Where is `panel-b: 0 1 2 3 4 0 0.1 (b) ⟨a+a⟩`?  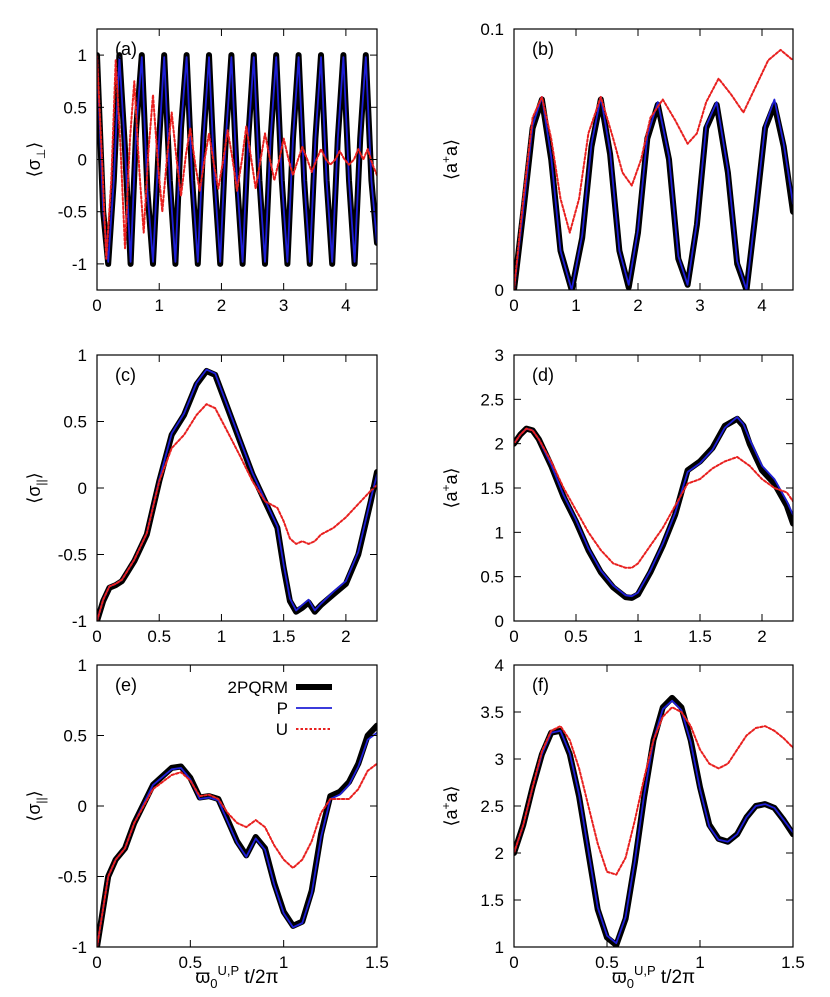 panel-b: 0 1 2 3 4 0 0.1 (b) ⟨a+a⟩ is located at coordinates (616, 167).